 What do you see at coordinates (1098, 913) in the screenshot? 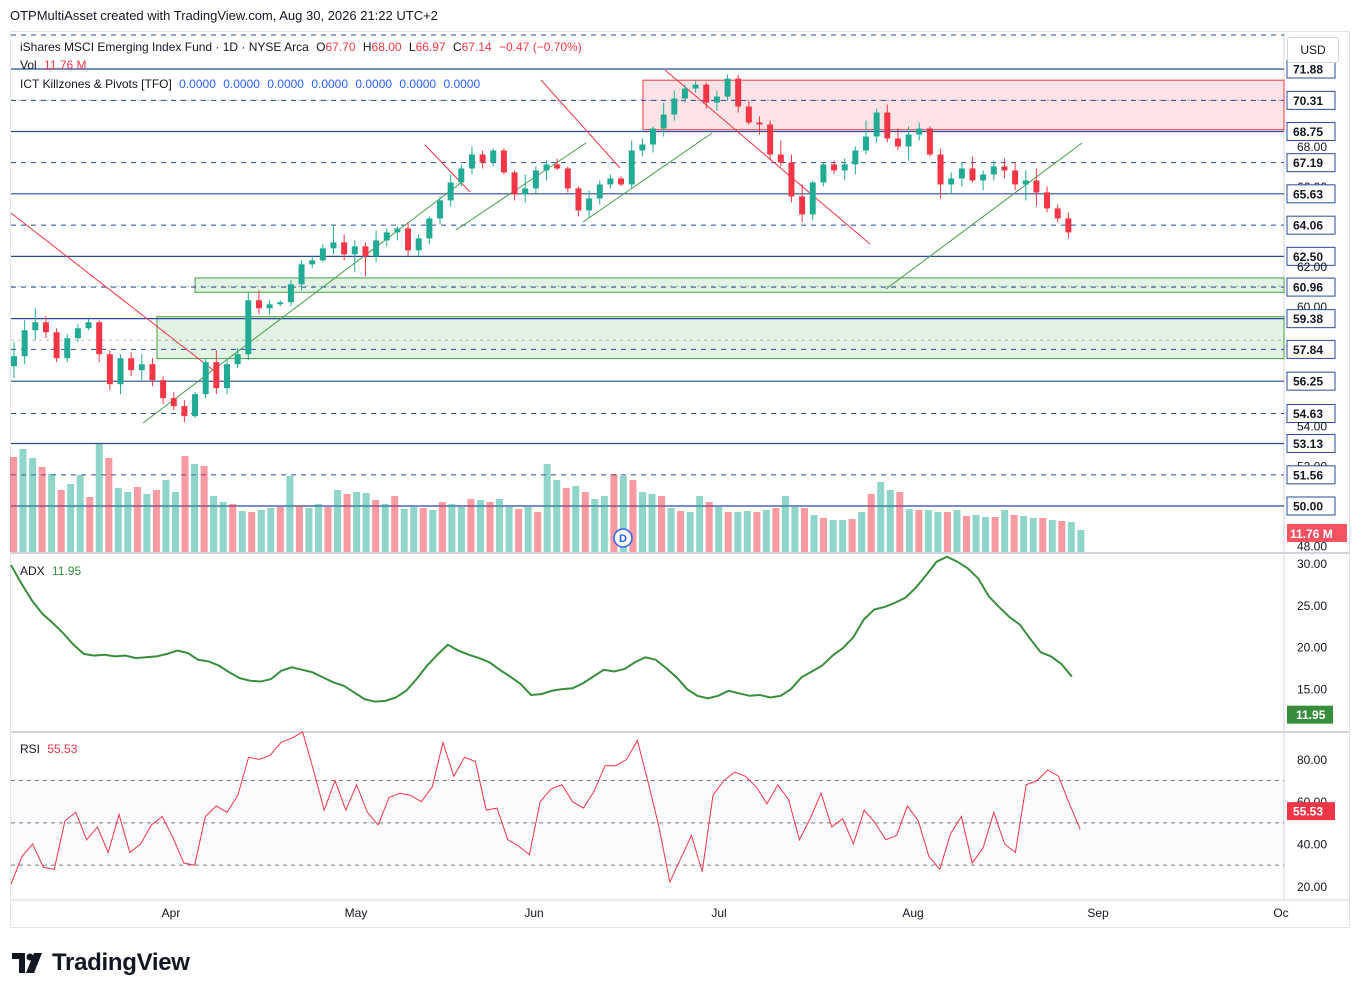
I see `x-axis-tick: Sep` at bounding box center [1098, 913].